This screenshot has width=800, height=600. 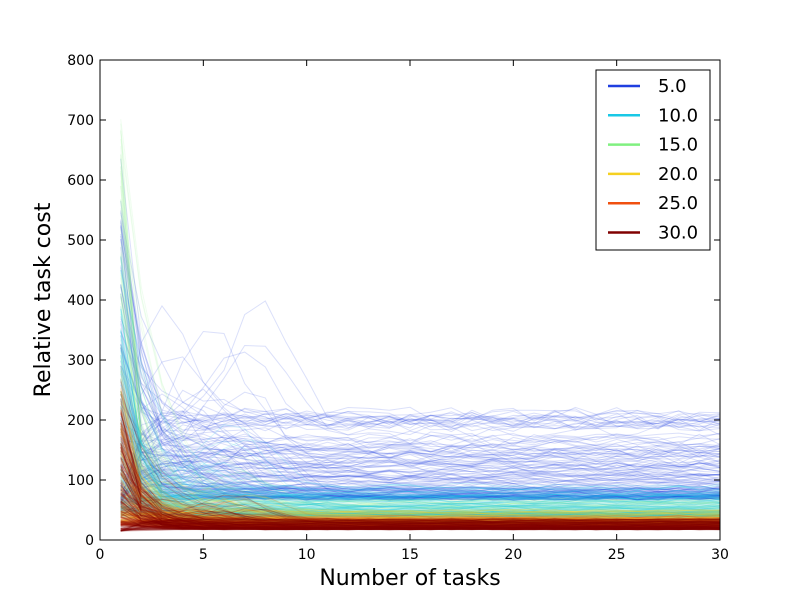 What do you see at coordinates (80, 421) in the screenshot?
I see `y-tick-label: 200` at bounding box center [80, 421].